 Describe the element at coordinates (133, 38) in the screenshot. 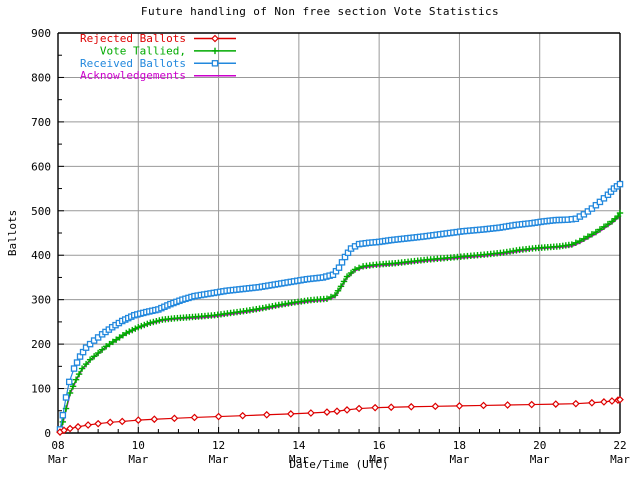

I see `legend-label: Rejected Ballots` at that location.